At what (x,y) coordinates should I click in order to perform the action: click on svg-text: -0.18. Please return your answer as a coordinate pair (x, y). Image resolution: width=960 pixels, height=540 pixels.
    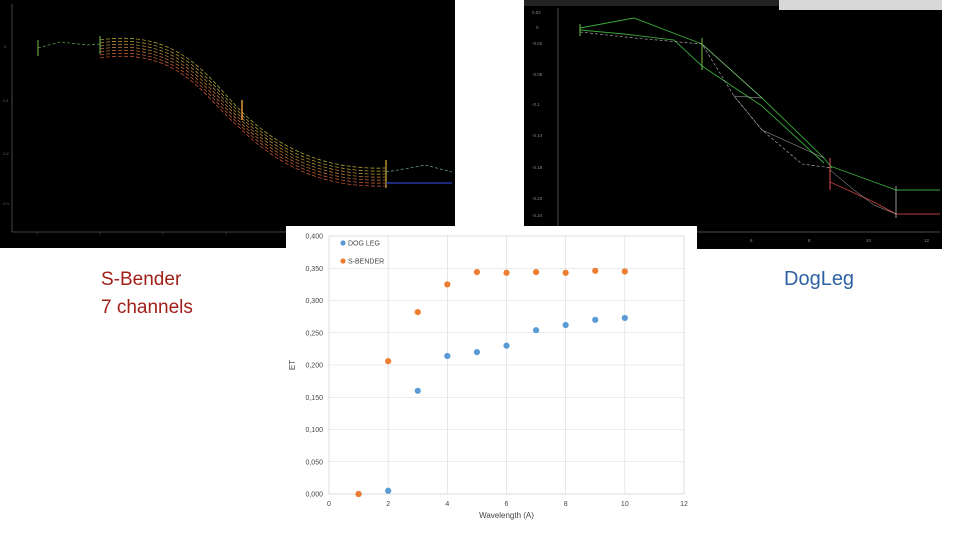
    Looking at the image, I should click on (537, 167).